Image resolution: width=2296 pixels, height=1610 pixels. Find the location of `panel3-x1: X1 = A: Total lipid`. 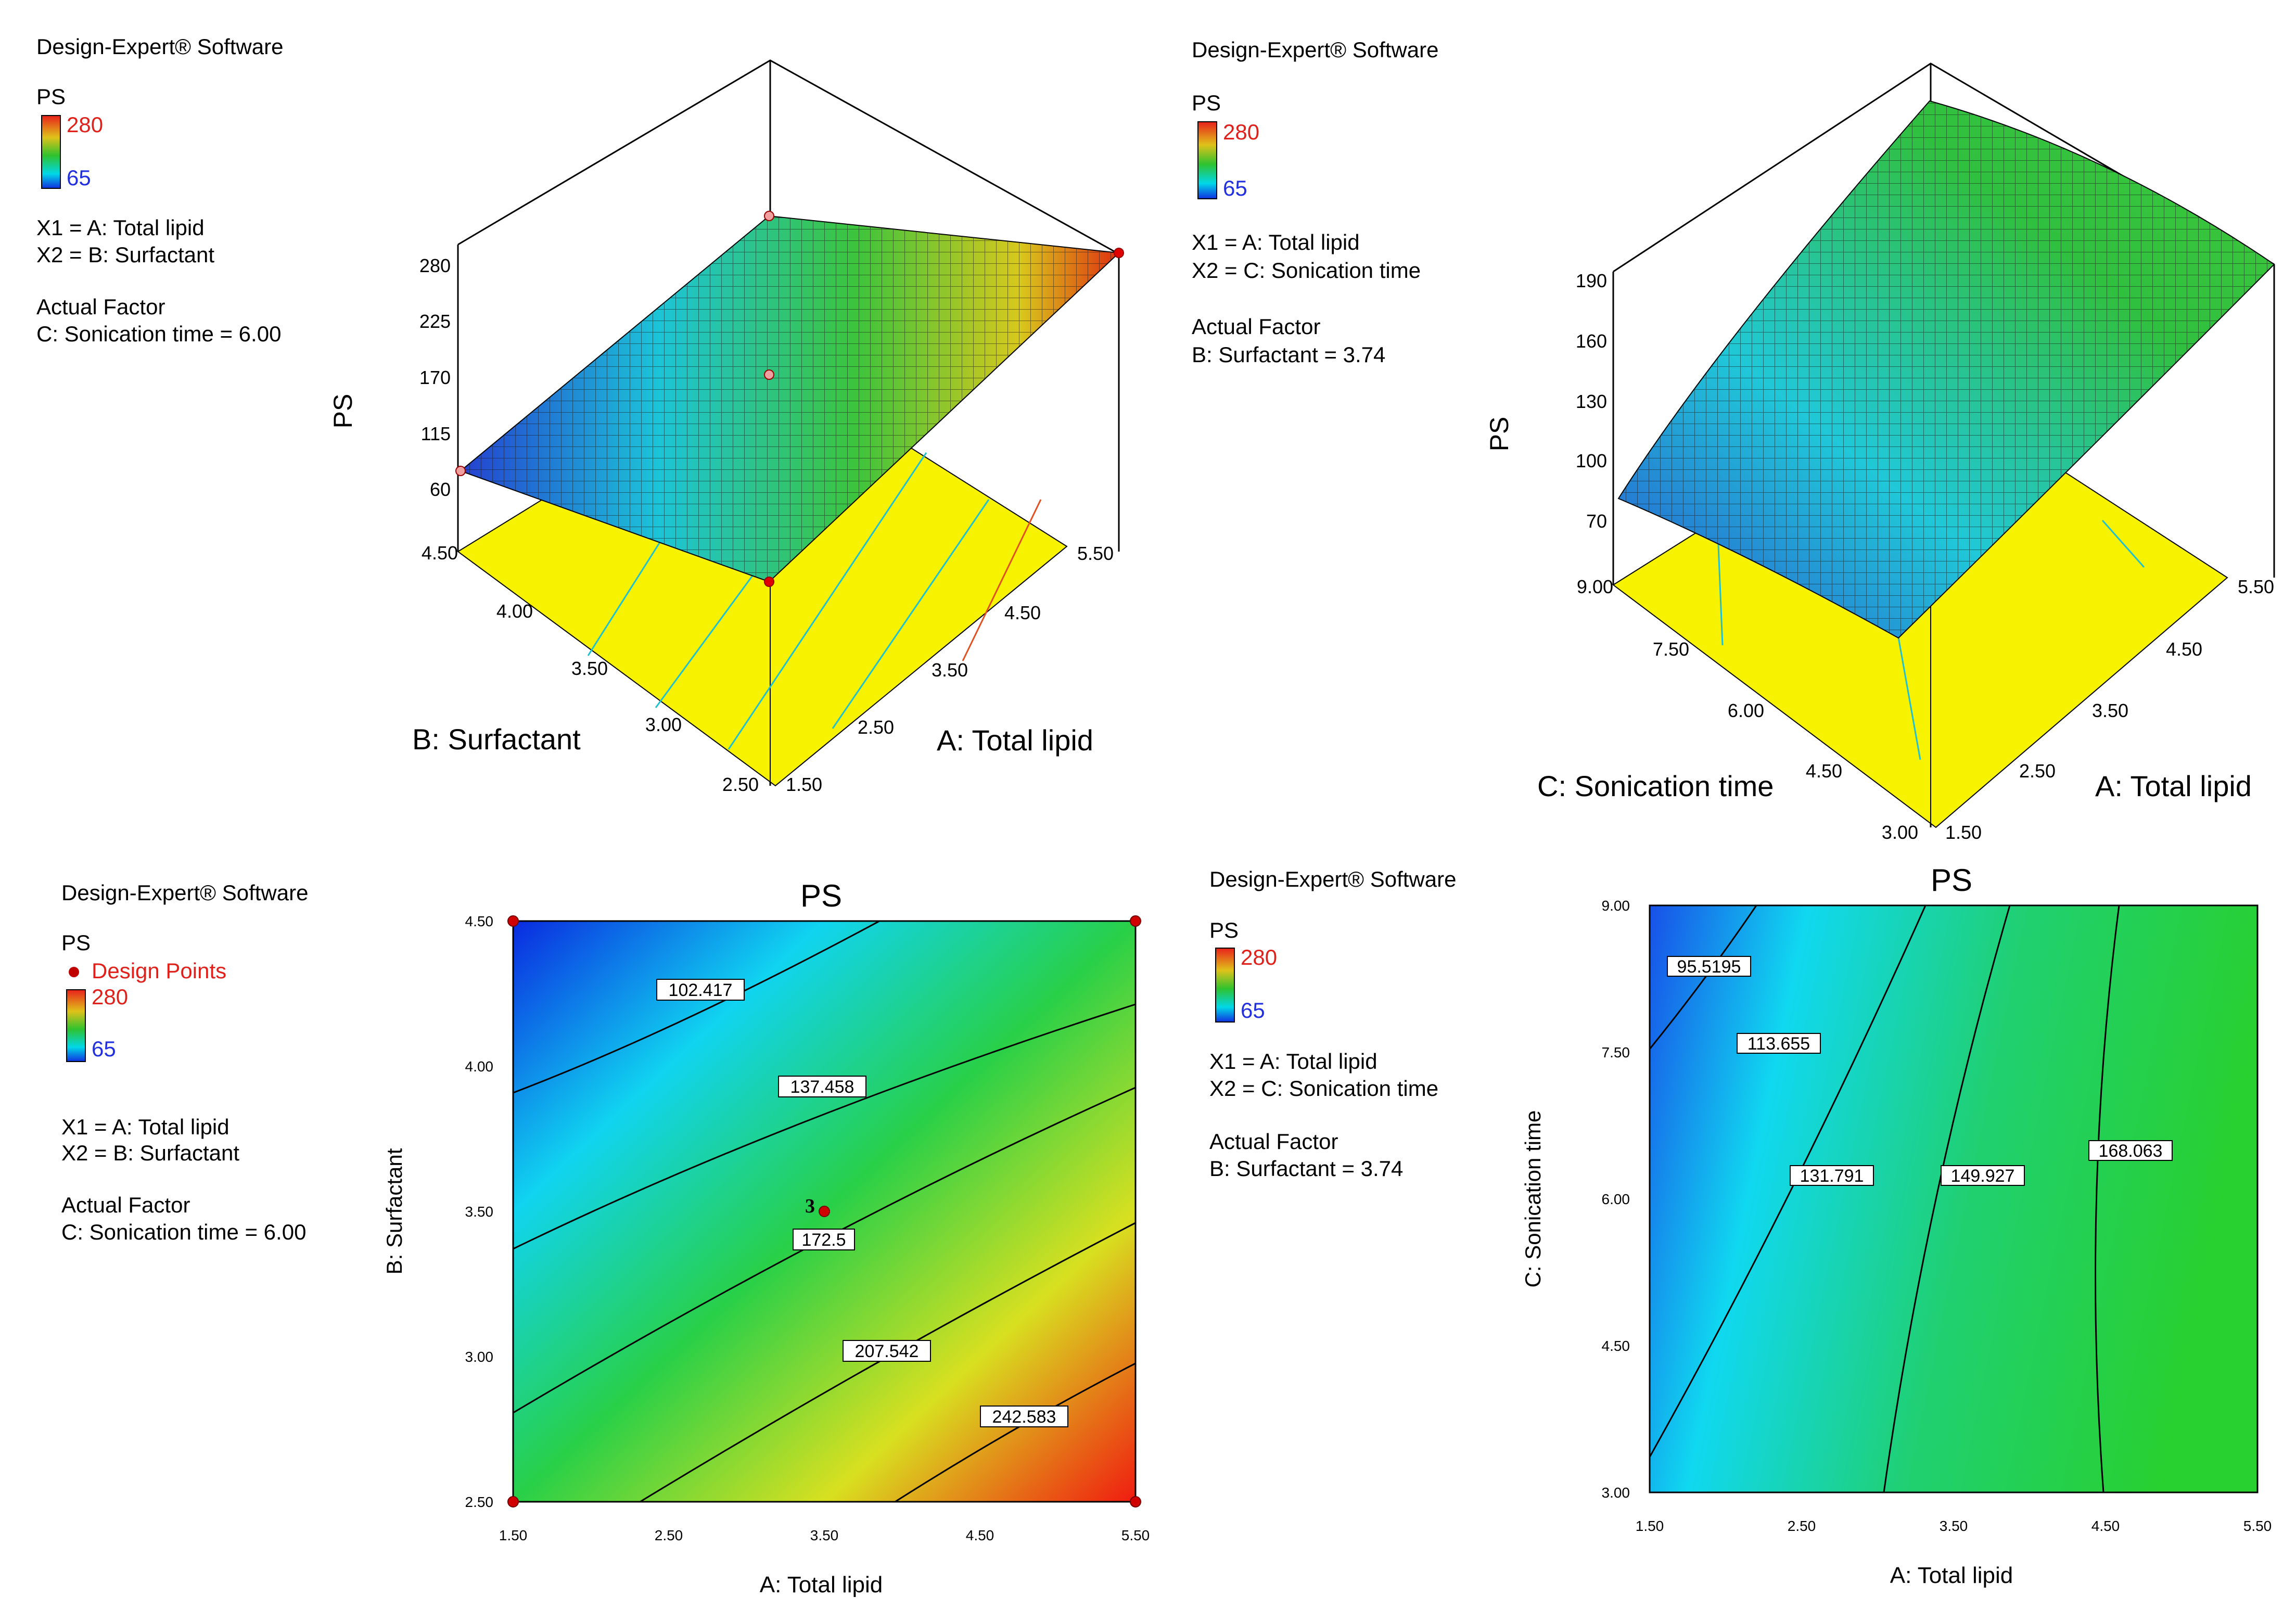

panel3-x1: X1 = A: Total lipid is located at coordinates (145, 1127).